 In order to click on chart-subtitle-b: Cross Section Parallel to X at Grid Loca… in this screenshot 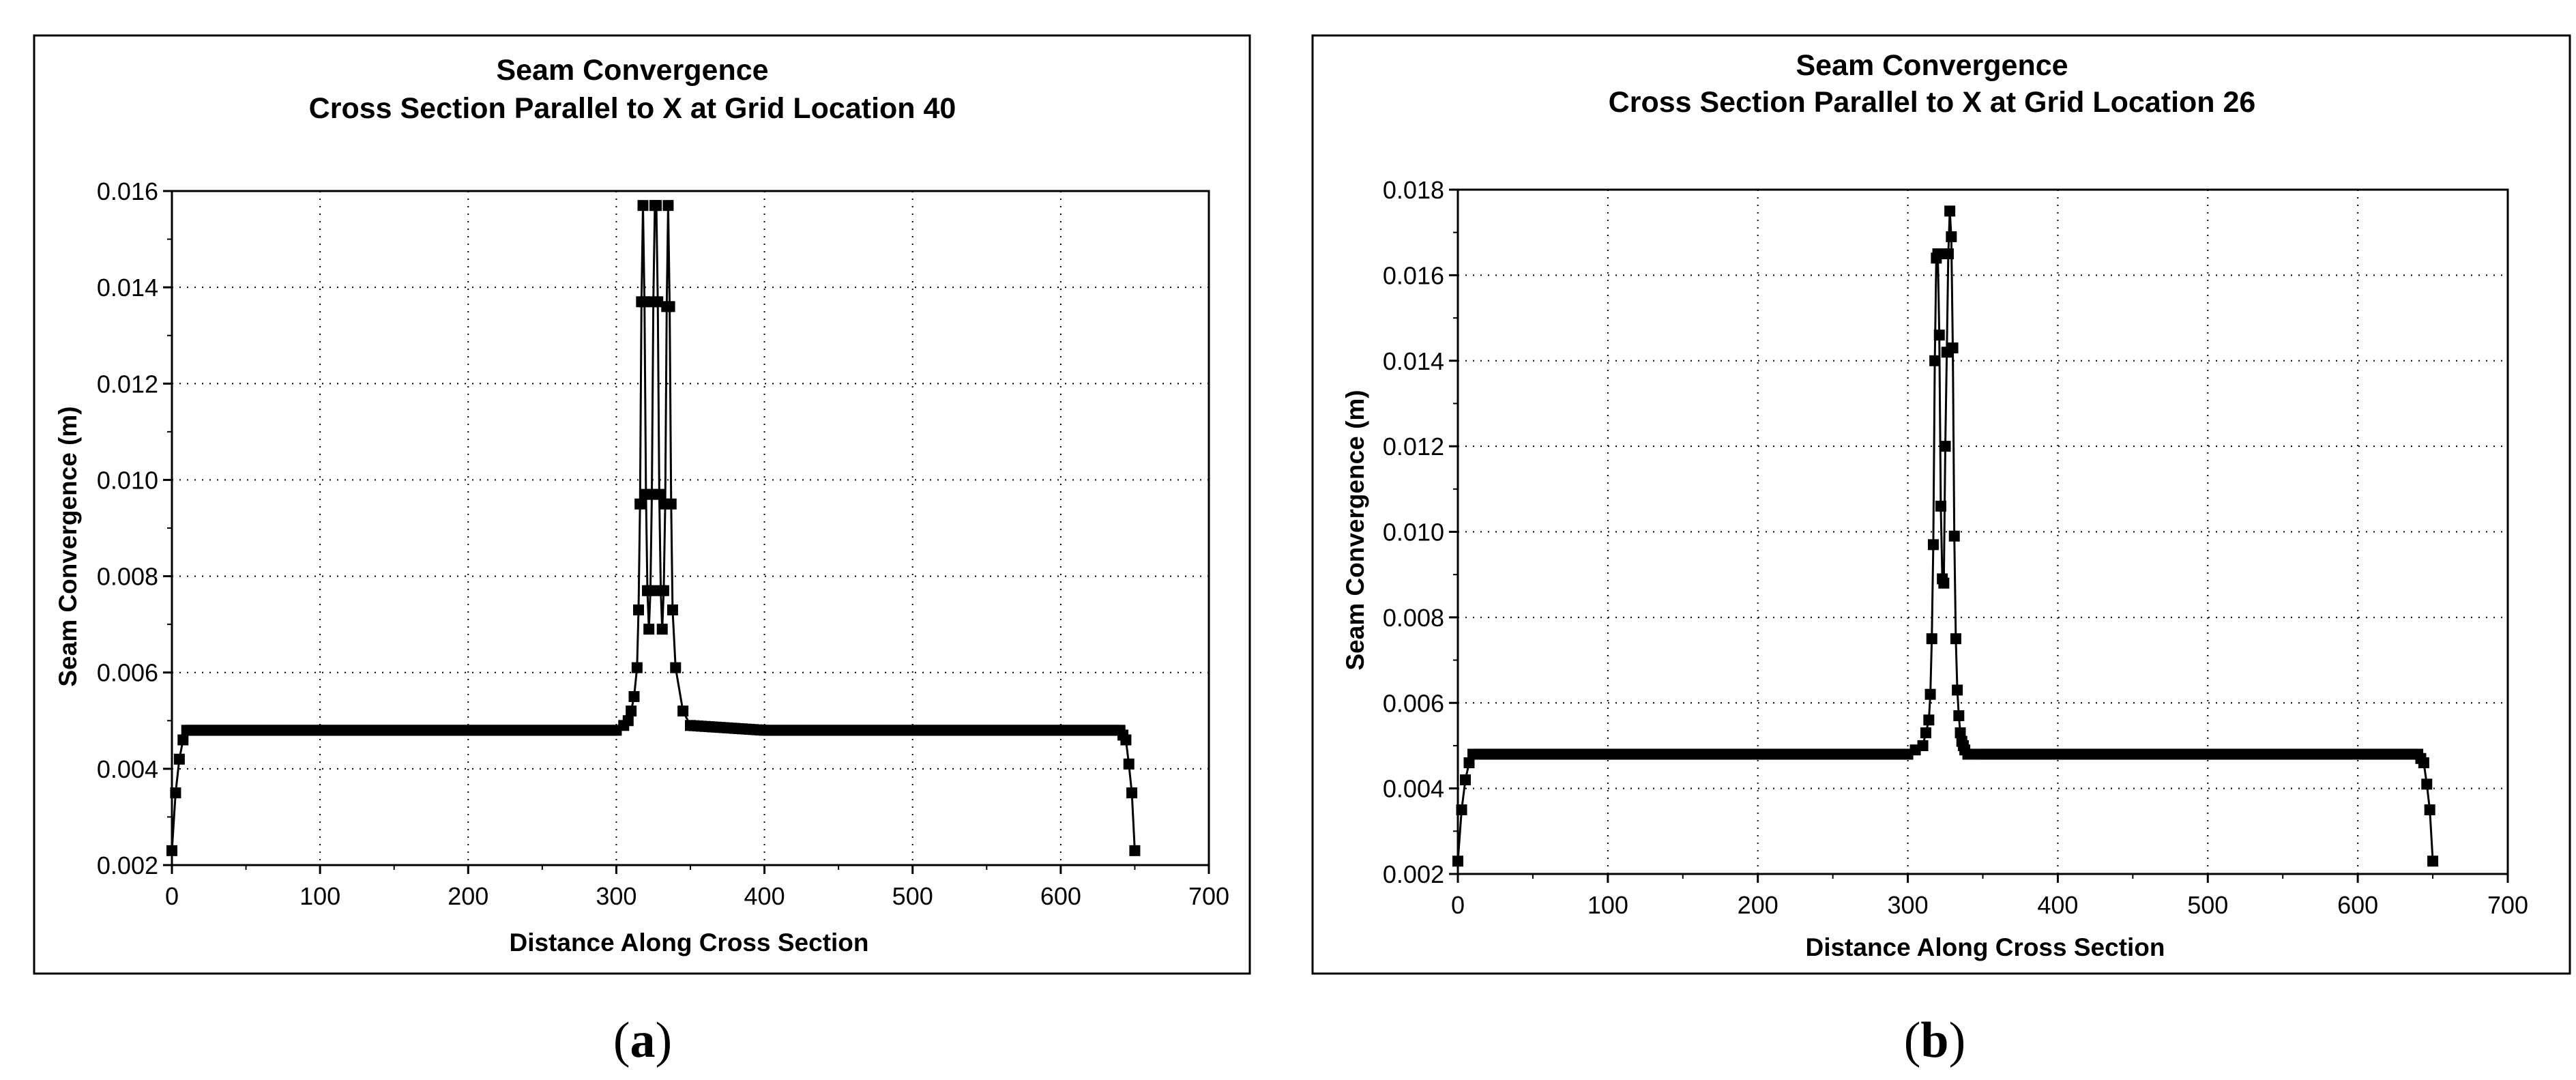, I will do `click(1932, 102)`.